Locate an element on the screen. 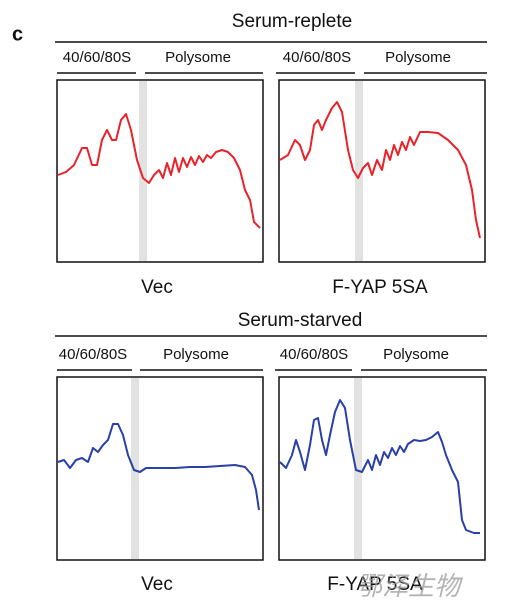 The width and height of the screenshot is (505, 610). watermark: 鄂泽生物 is located at coordinates (410, 586).